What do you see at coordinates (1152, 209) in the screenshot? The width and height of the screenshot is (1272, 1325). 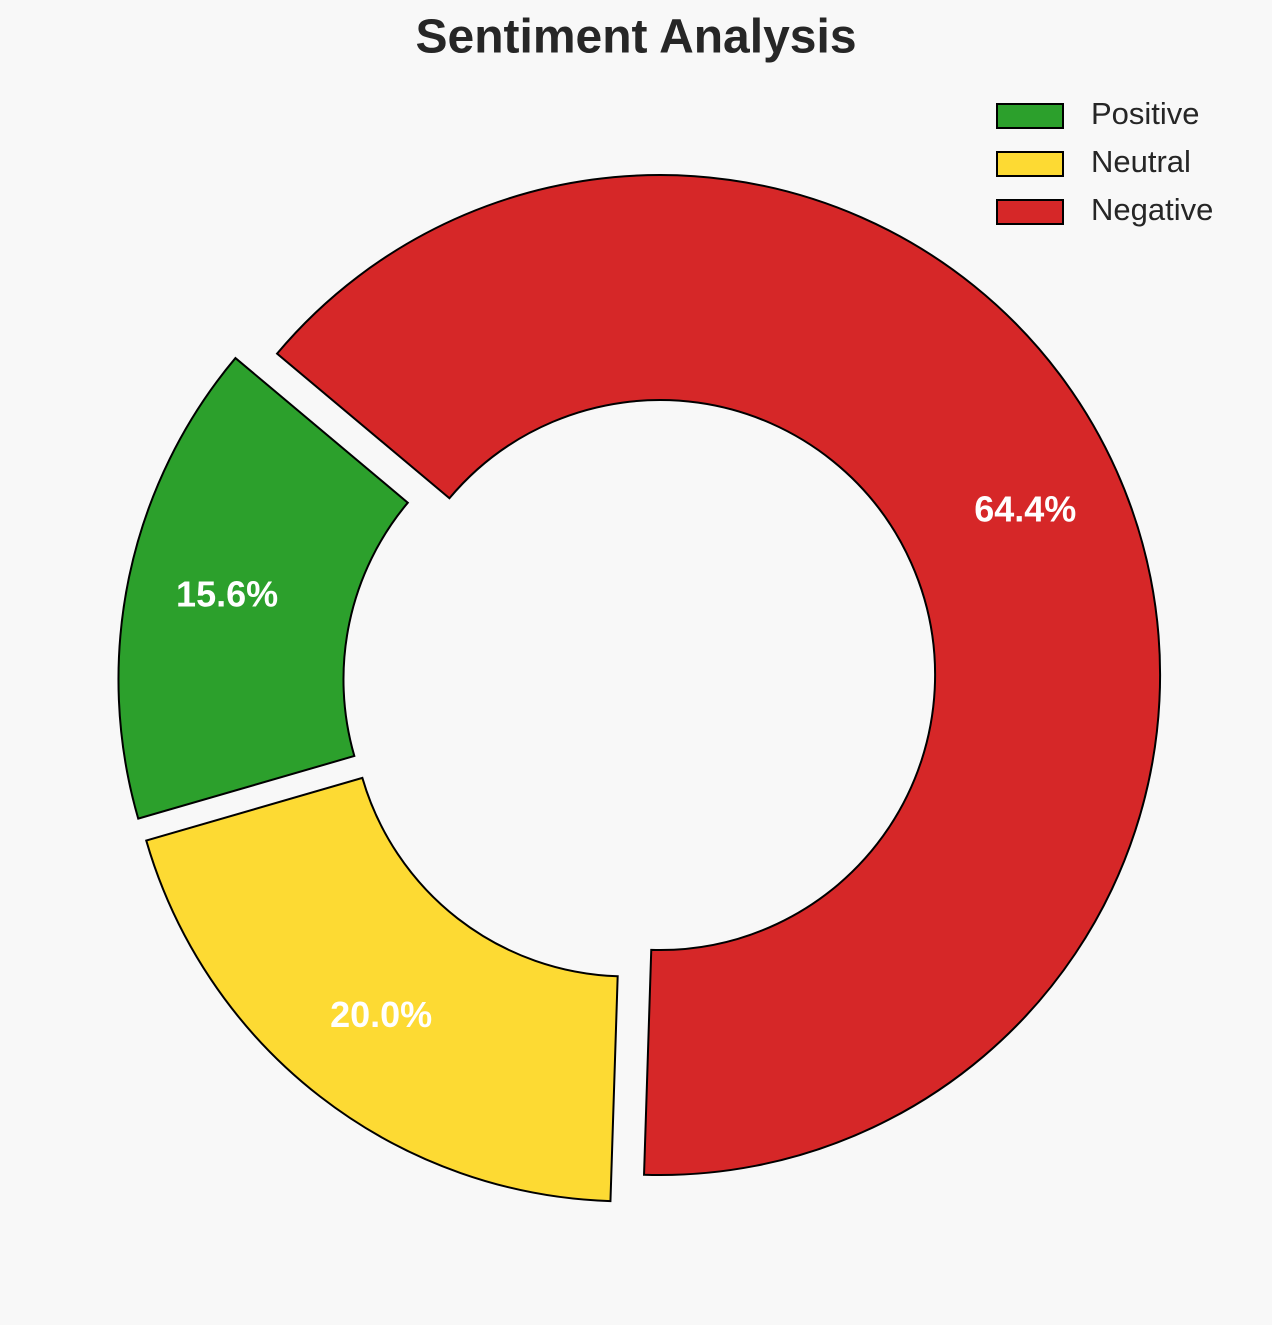 I see `legend-label: Negative` at bounding box center [1152, 209].